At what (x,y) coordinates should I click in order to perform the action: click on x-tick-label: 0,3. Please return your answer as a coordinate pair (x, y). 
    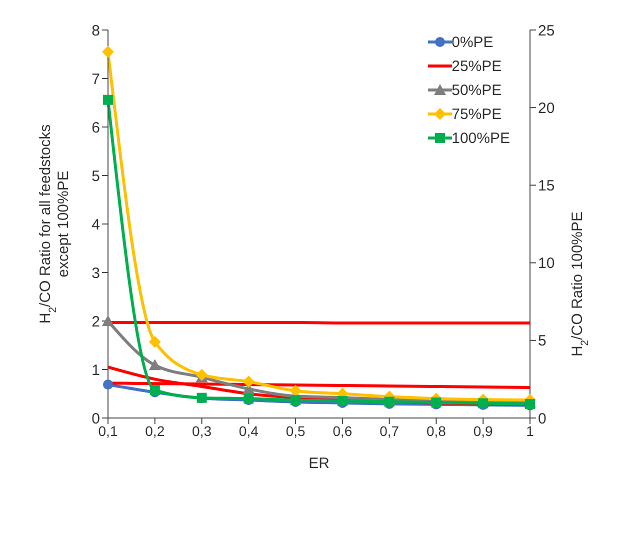
    Looking at the image, I should click on (202, 430).